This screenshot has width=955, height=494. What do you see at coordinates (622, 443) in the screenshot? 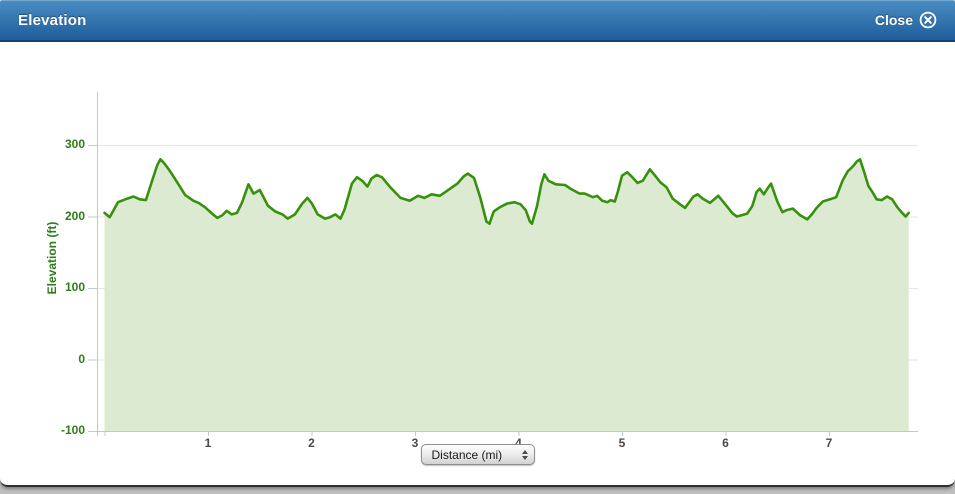
I see `x-tick-label: 5` at bounding box center [622, 443].